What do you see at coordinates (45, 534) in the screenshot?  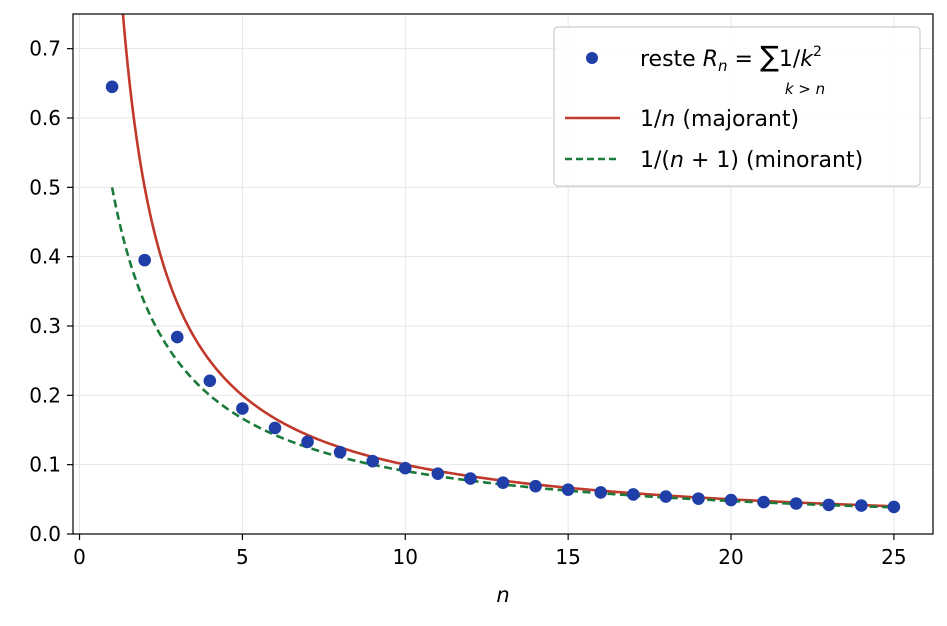 I see `y-tick-label: 0.0` at bounding box center [45, 534].